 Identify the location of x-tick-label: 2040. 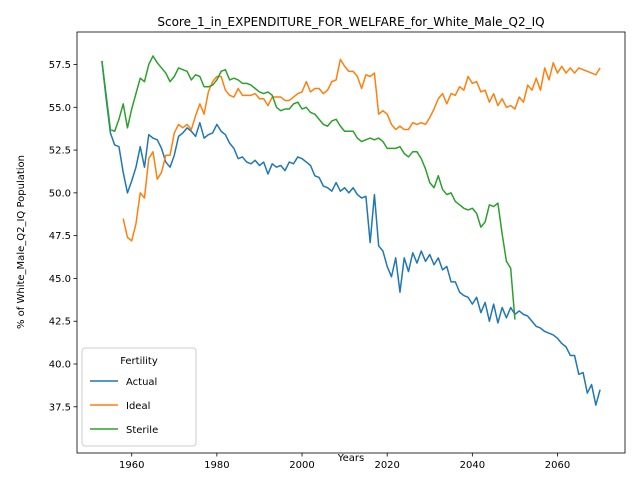
(472, 465).